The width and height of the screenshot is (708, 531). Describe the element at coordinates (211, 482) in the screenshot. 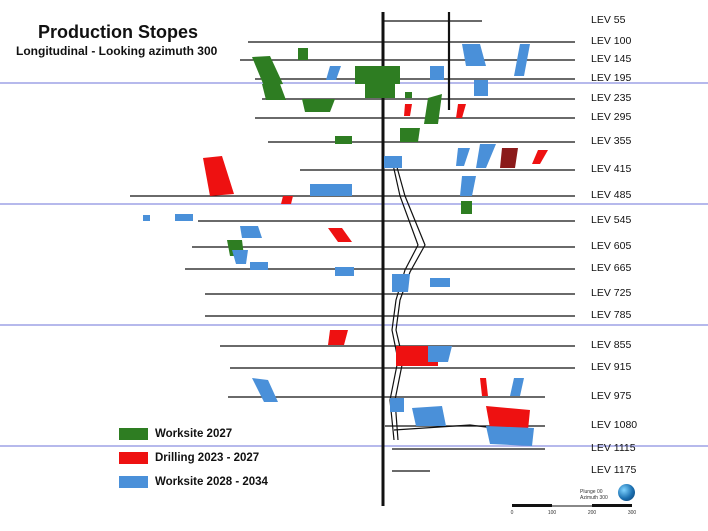

I see `legend-label: Worksite 2028 - 2034` at that location.